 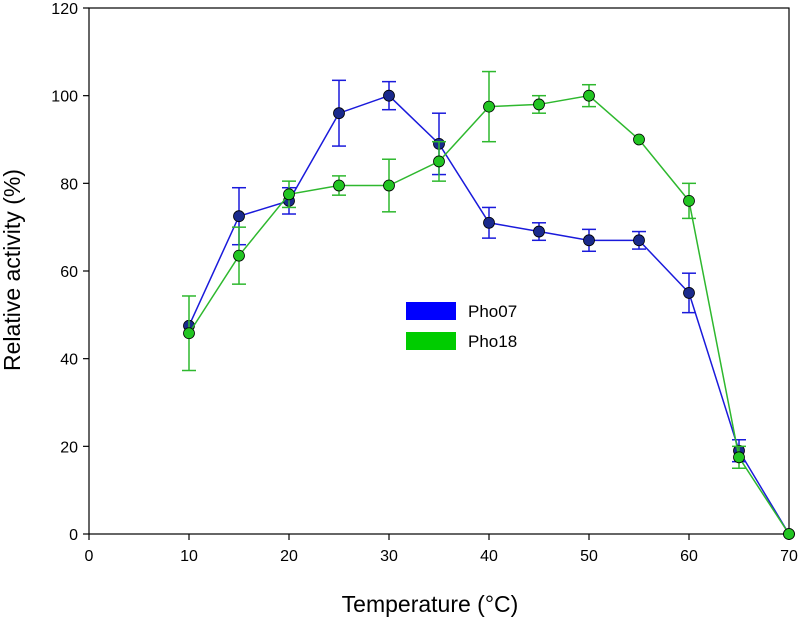 I want to click on x-tick-label: 30, so click(x=389, y=556).